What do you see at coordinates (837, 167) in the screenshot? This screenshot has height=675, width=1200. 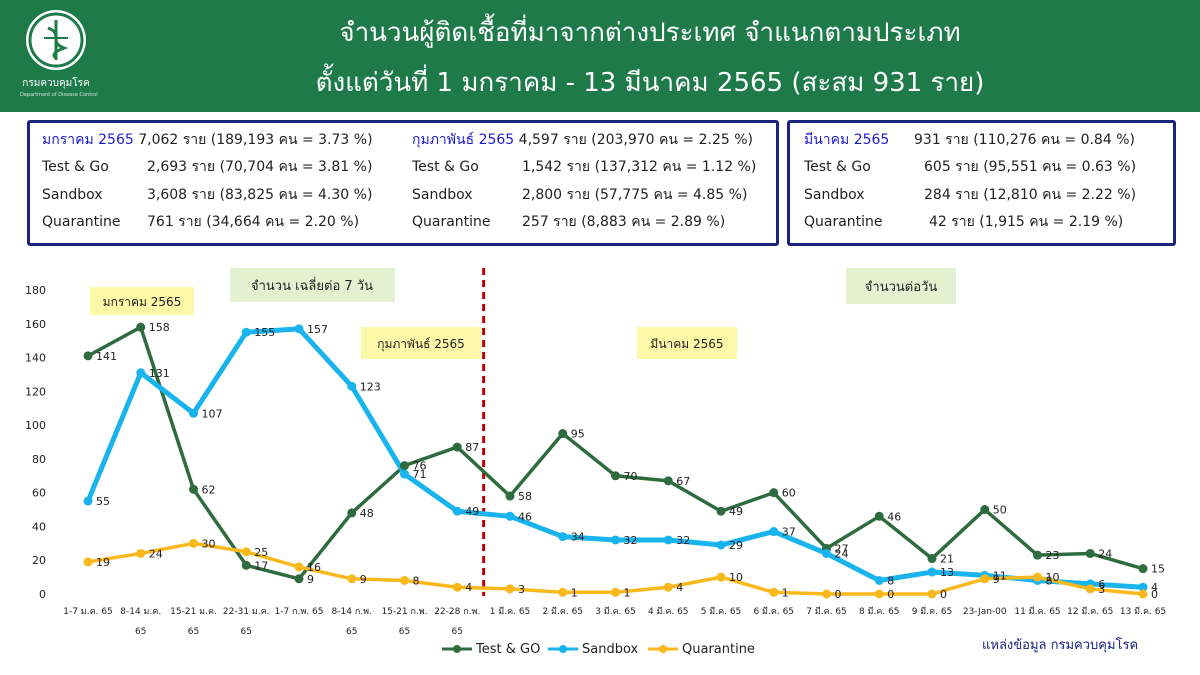 I see `mar-row-label: Test & Go` at bounding box center [837, 167].